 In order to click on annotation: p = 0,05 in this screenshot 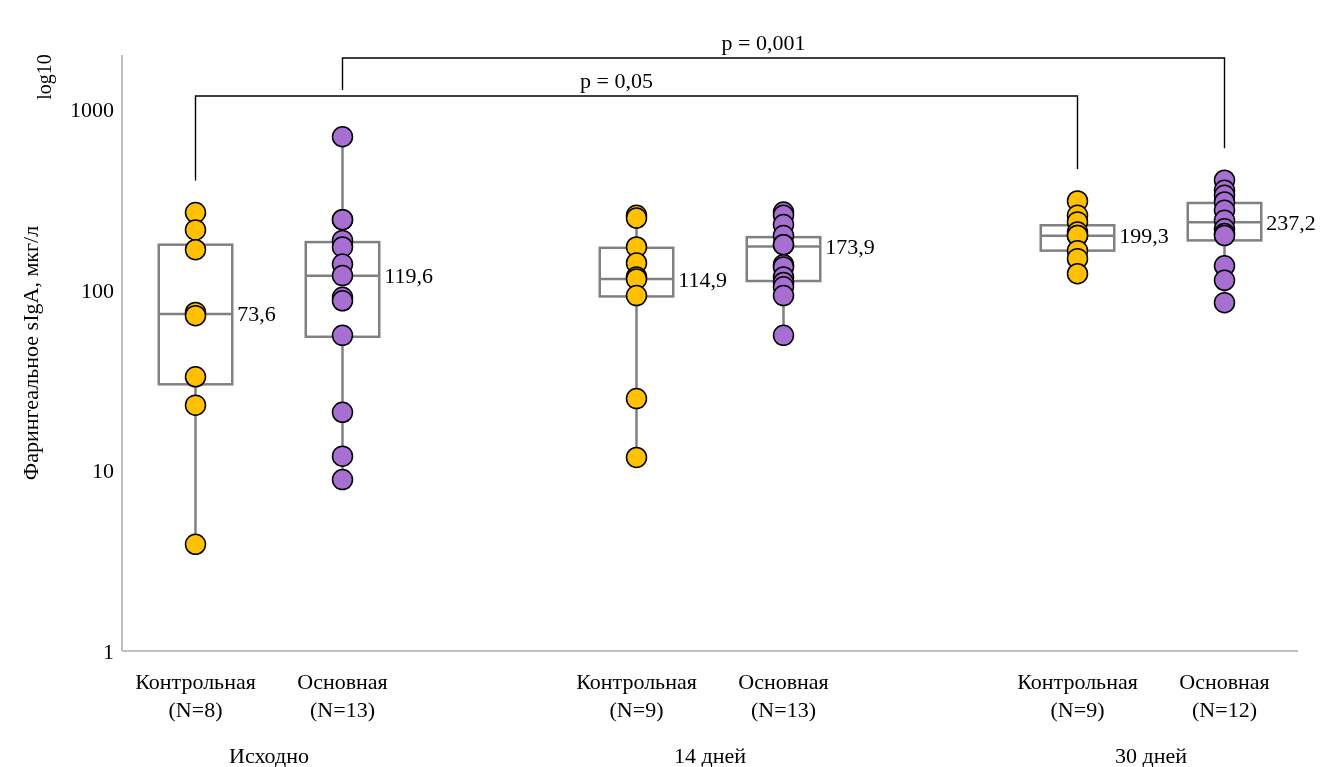, I will do `click(616, 80)`.